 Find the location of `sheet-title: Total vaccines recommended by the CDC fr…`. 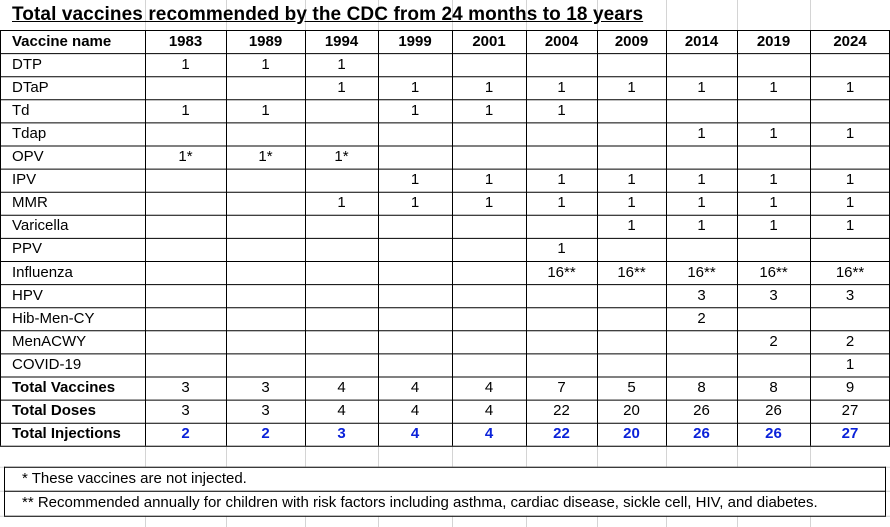

sheet-title: Total vaccines recommended by the CDC fr… is located at coordinates (328, 14).